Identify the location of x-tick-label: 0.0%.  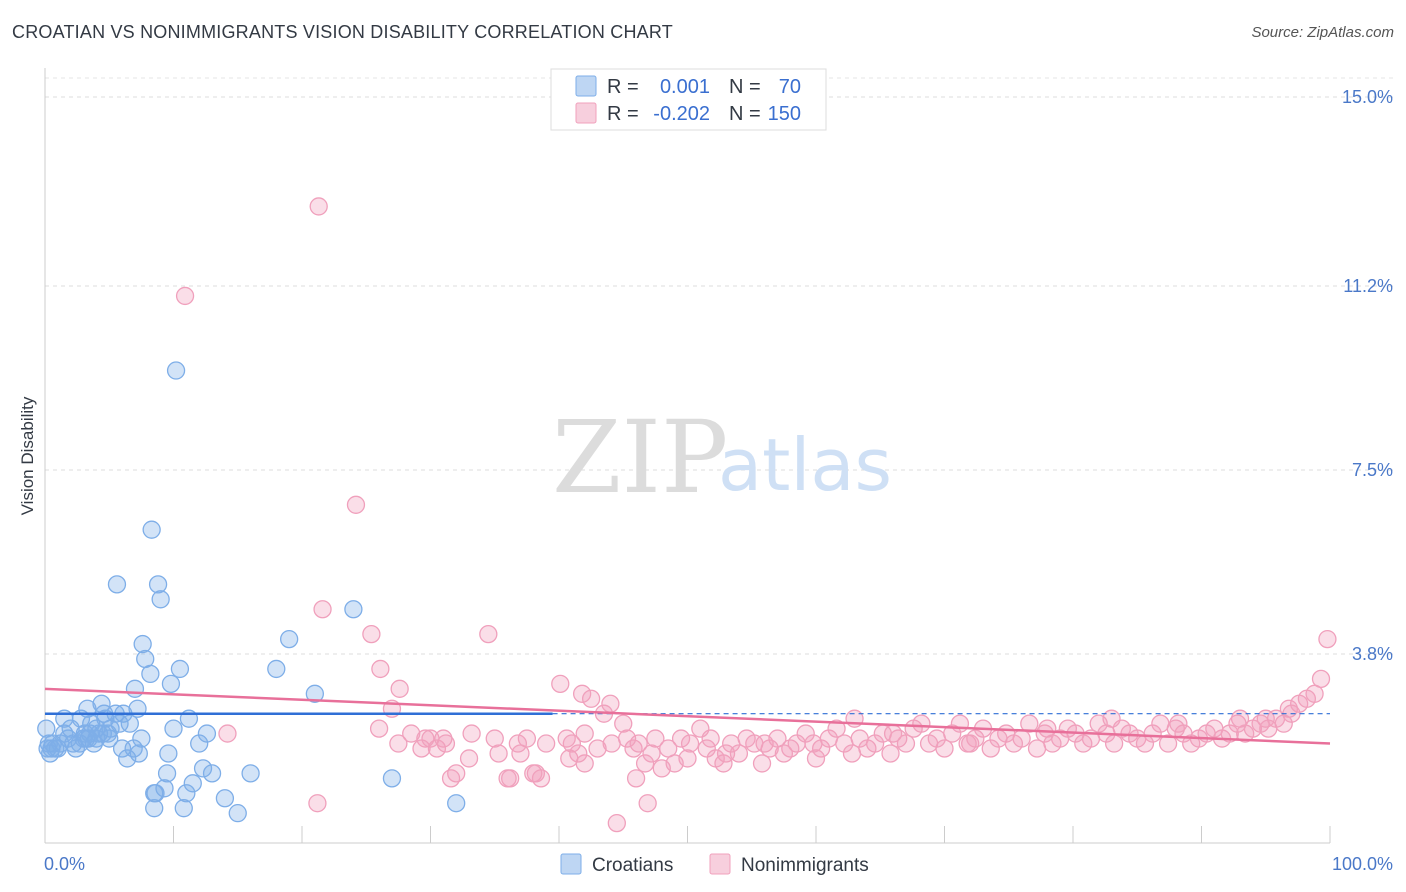
(64, 864).